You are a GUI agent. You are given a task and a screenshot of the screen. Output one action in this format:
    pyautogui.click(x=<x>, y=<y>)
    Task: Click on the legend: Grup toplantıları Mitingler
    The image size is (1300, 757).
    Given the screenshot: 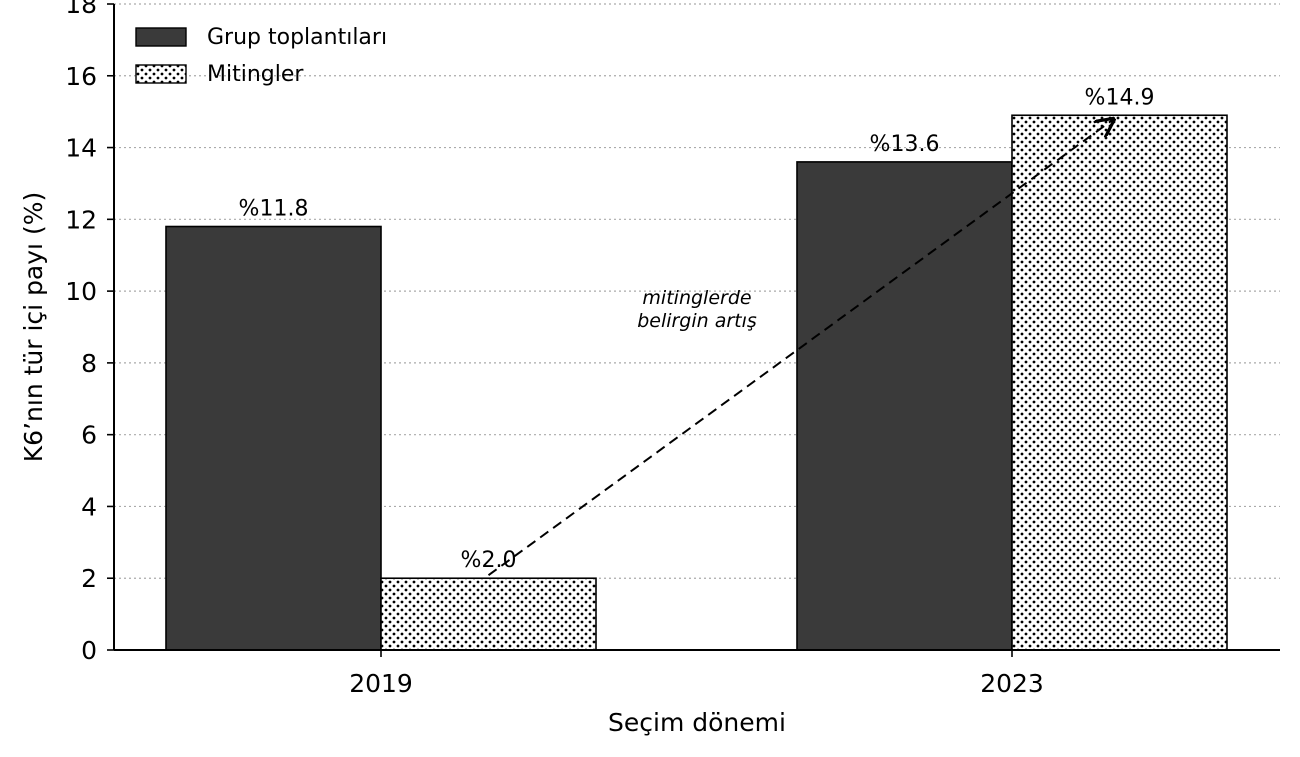 What is the action you would take?
    pyautogui.click(x=261, y=56)
    